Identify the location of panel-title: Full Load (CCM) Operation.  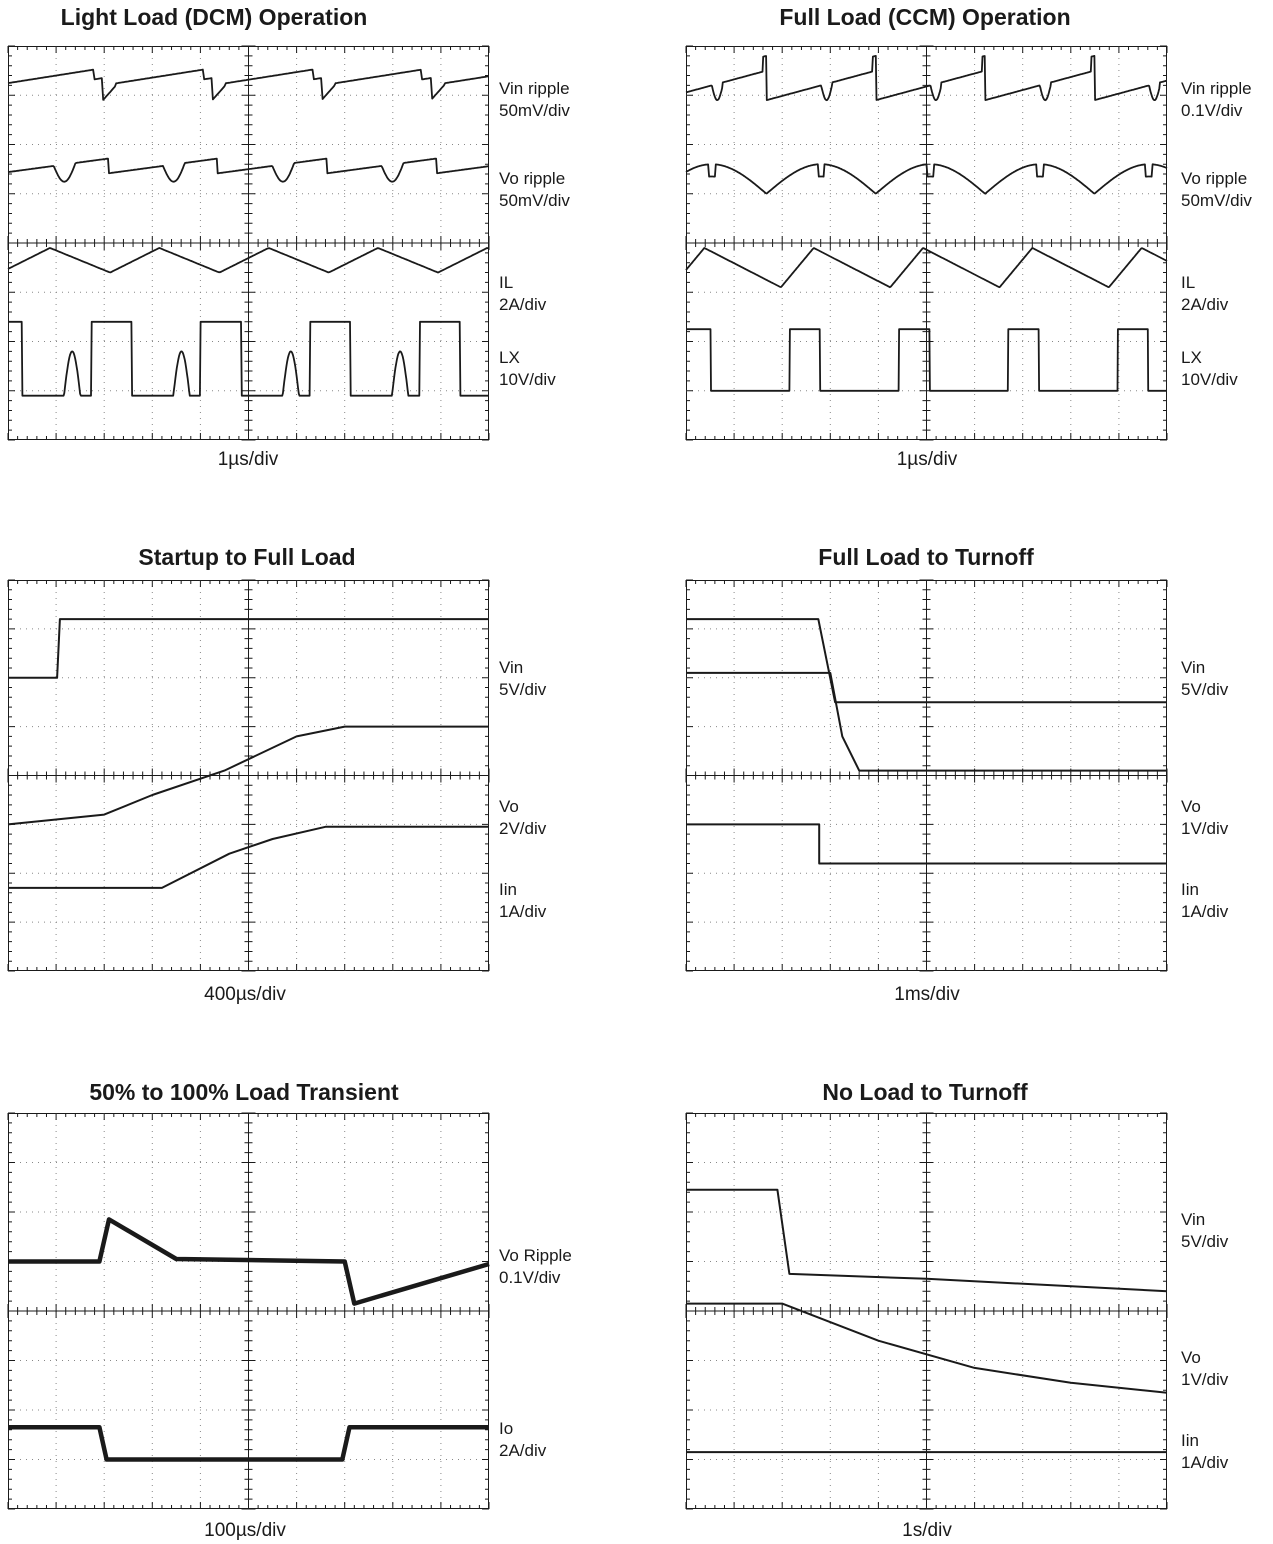
(925, 17).